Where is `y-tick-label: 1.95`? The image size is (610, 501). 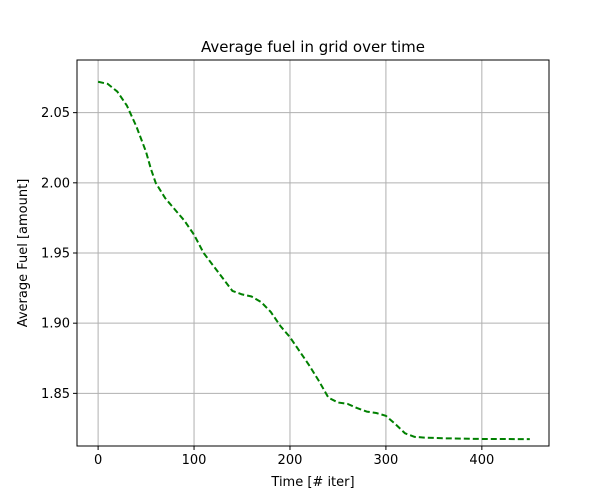
y-tick-label: 1.95 is located at coordinates (55, 254).